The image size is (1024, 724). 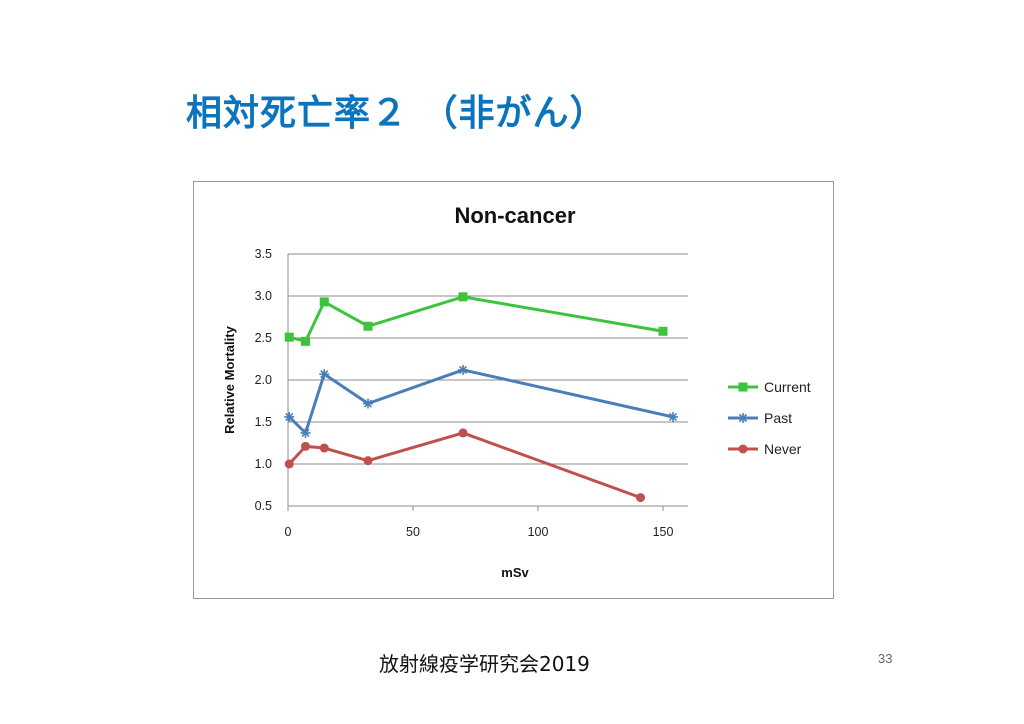 What do you see at coordinates (263, 422) in the screenshot?
I see `y-tick-label: 1.5` at bounding box center [263, 422].